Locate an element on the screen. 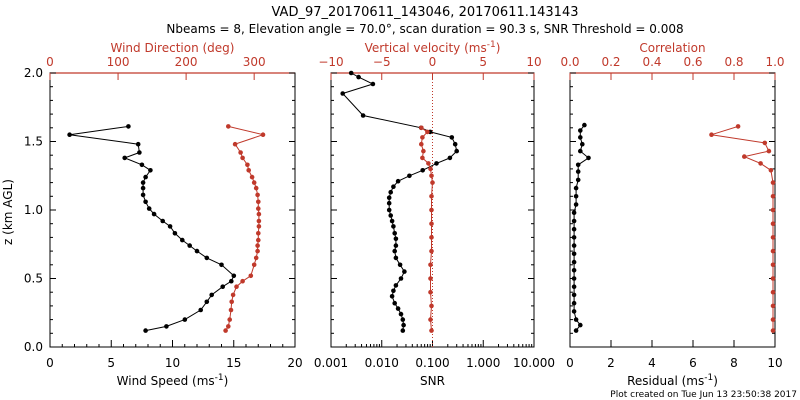 This screenshot has height=400, width=800. x-tick-label: 8 is located at coordinates (734, 363).